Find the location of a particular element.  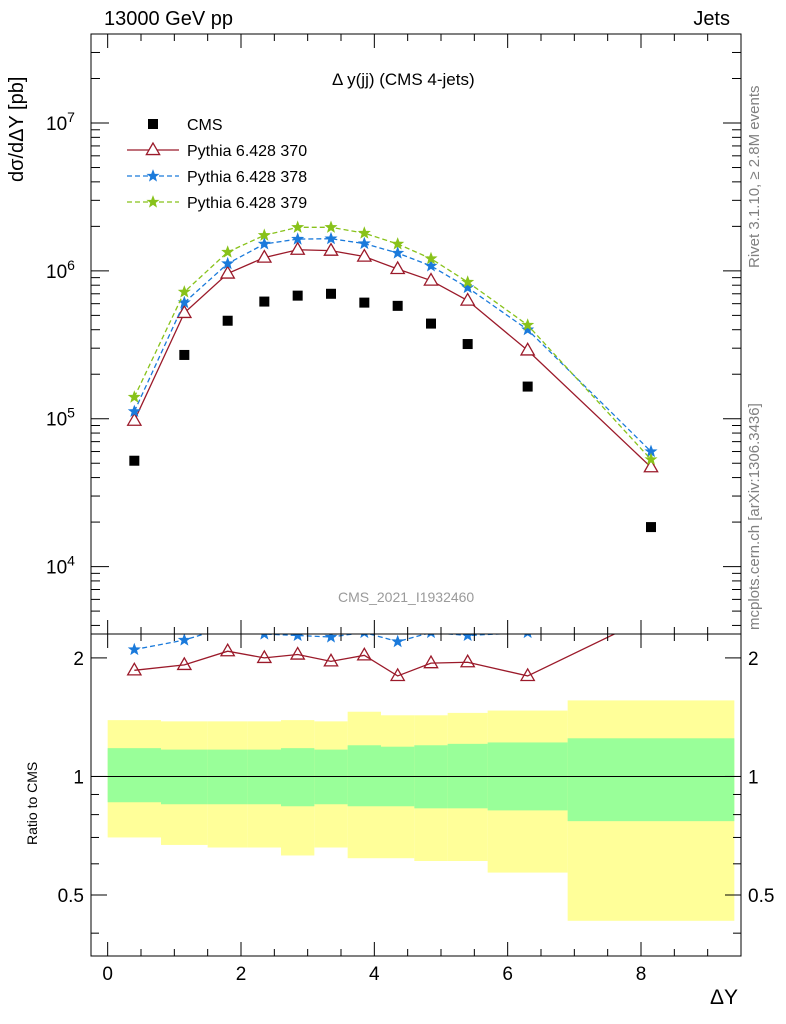

category-label: Jets is located at coordinates (711, 19).